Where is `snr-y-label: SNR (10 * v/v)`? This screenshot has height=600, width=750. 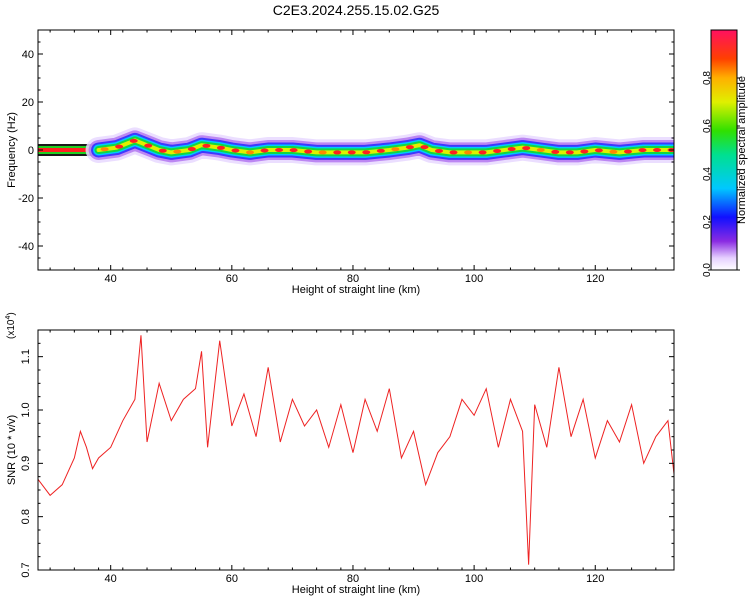
snr-y-label: SNR (10 * v/v) is located at coordinates (12, 450).